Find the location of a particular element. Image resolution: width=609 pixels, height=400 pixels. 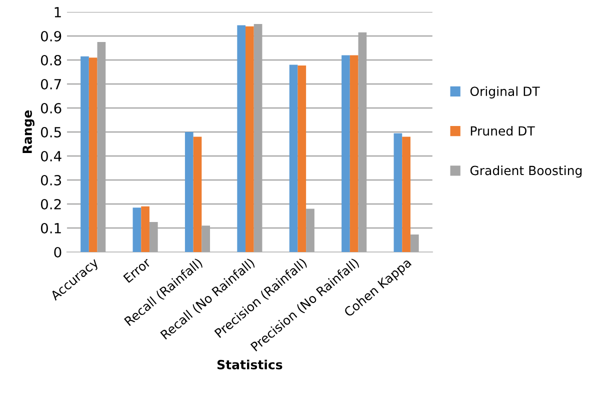

x-axis-title: Statistics is located at coordinates (249, 365).